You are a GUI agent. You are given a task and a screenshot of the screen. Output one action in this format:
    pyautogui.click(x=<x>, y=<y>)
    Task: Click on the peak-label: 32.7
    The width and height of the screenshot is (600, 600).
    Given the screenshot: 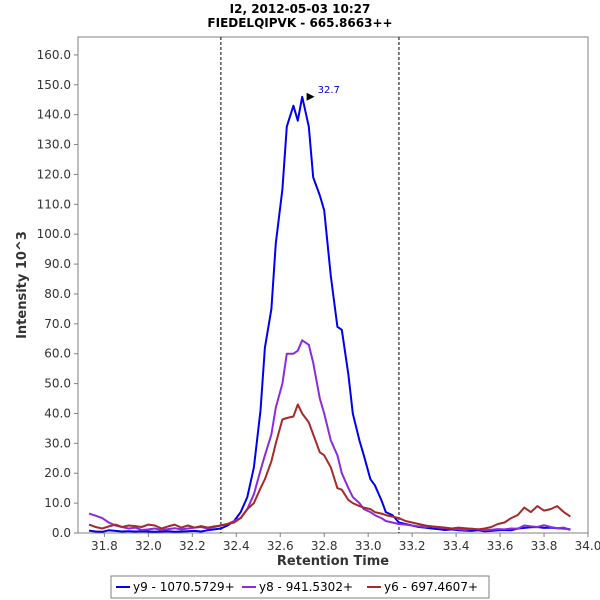 What is the action you would take?
    pyautogui.click(x=329, y=90)
    